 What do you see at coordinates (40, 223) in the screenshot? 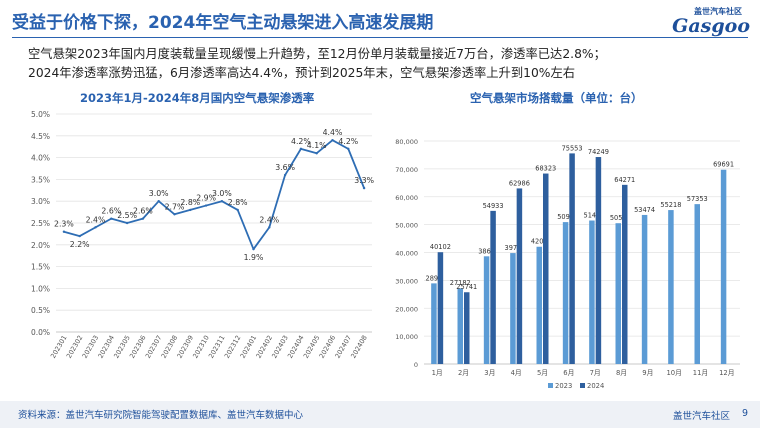
I see `line-y-tick-label: 2.5%` at bounding box center [40, 223].